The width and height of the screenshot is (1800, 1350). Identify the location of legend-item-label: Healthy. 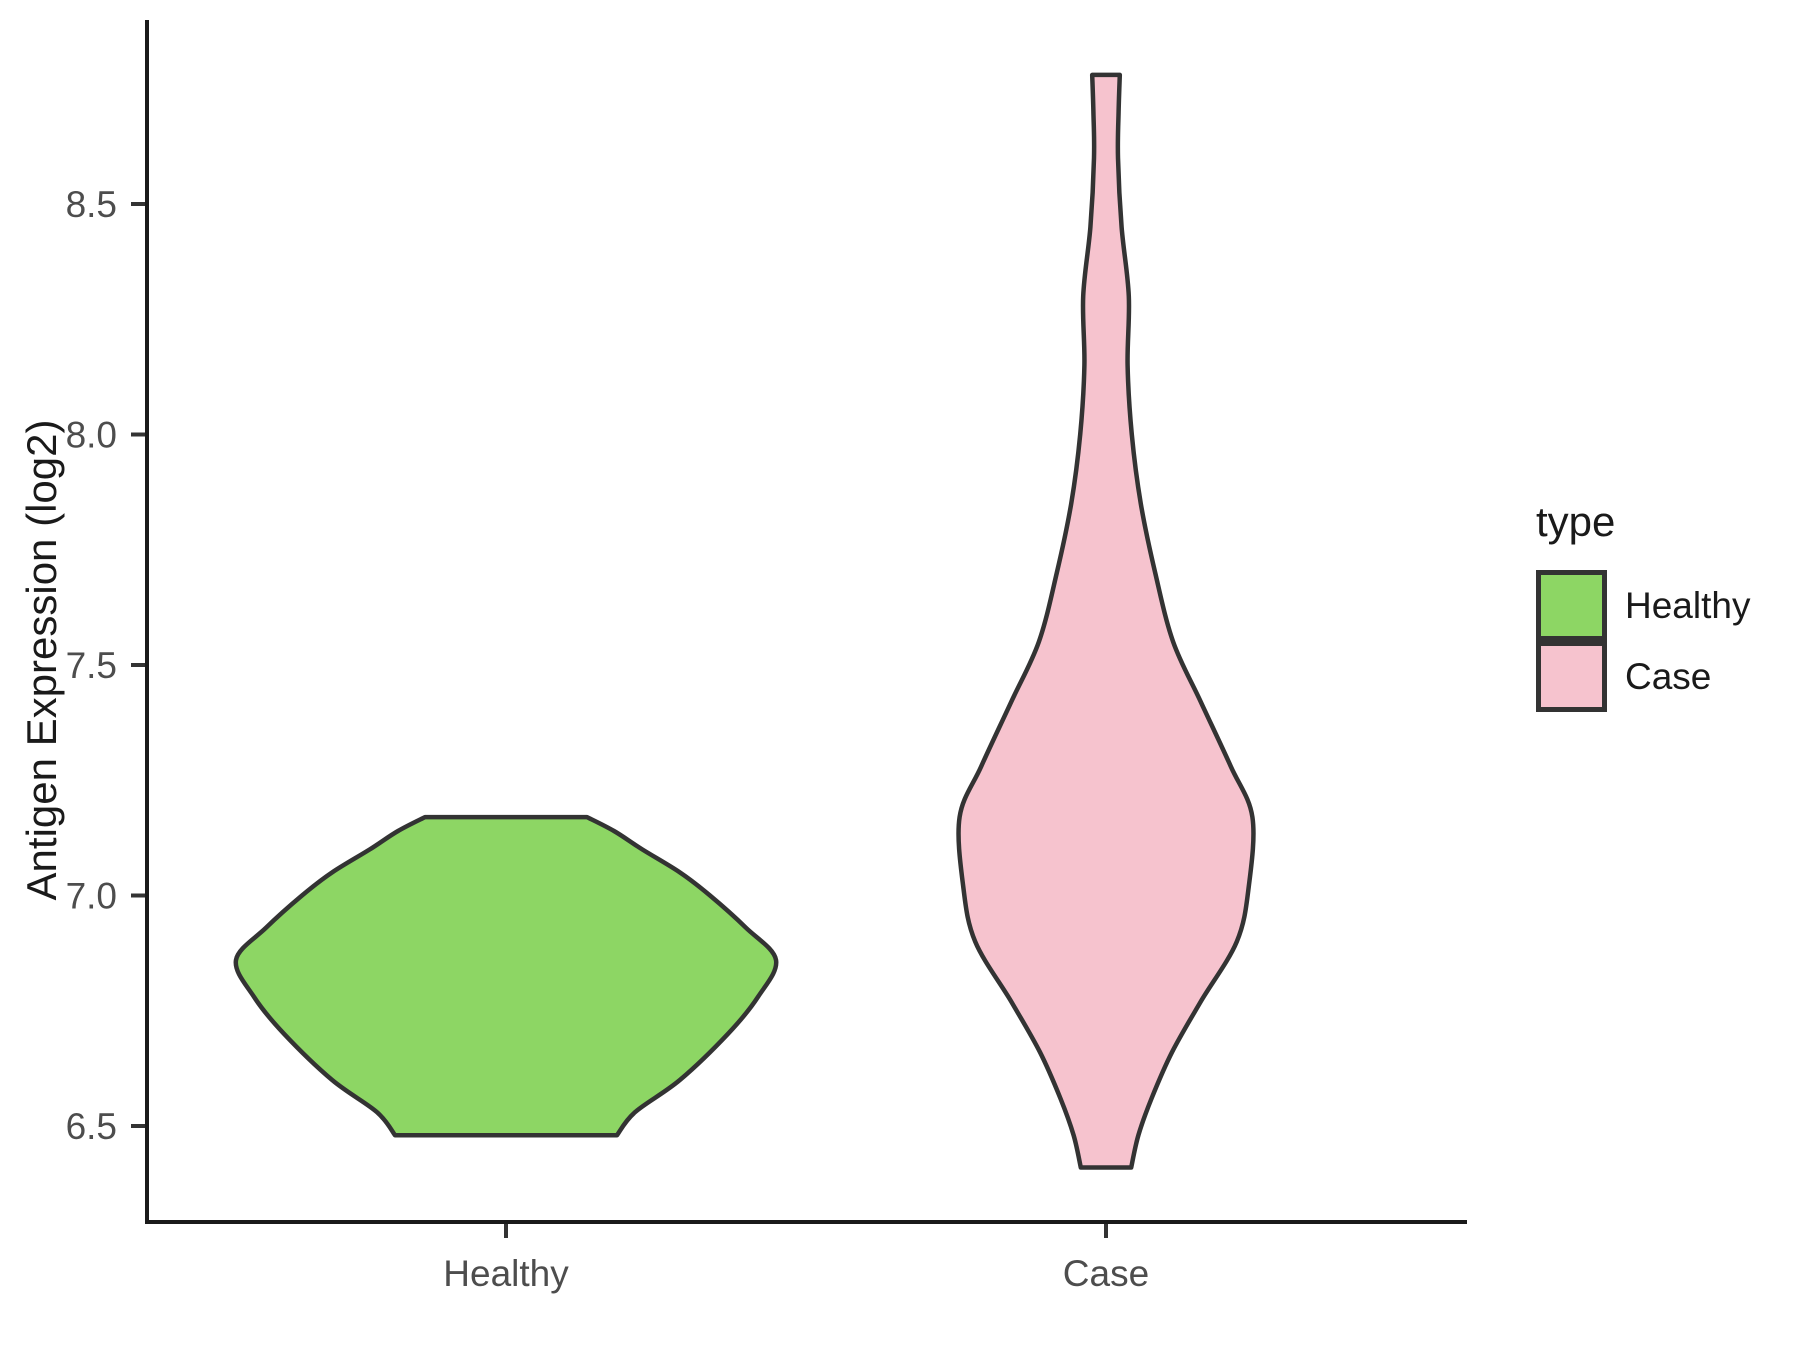
(1688, 605).